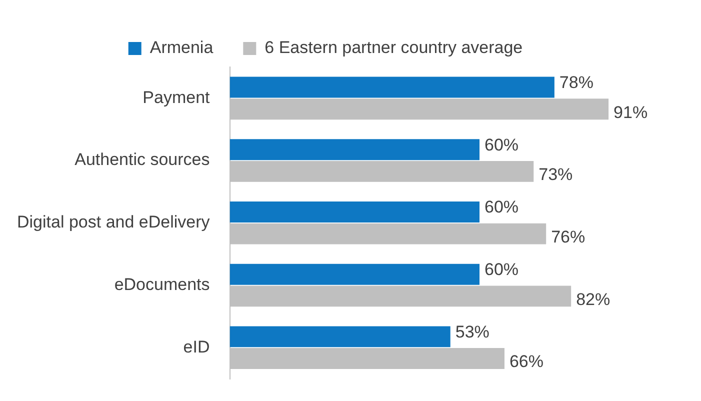 The width and height of the screenshot is (701, 401). Describe the element at coordinates (576, 82) in the screenshot. I see `data-label: 78%` at that location.